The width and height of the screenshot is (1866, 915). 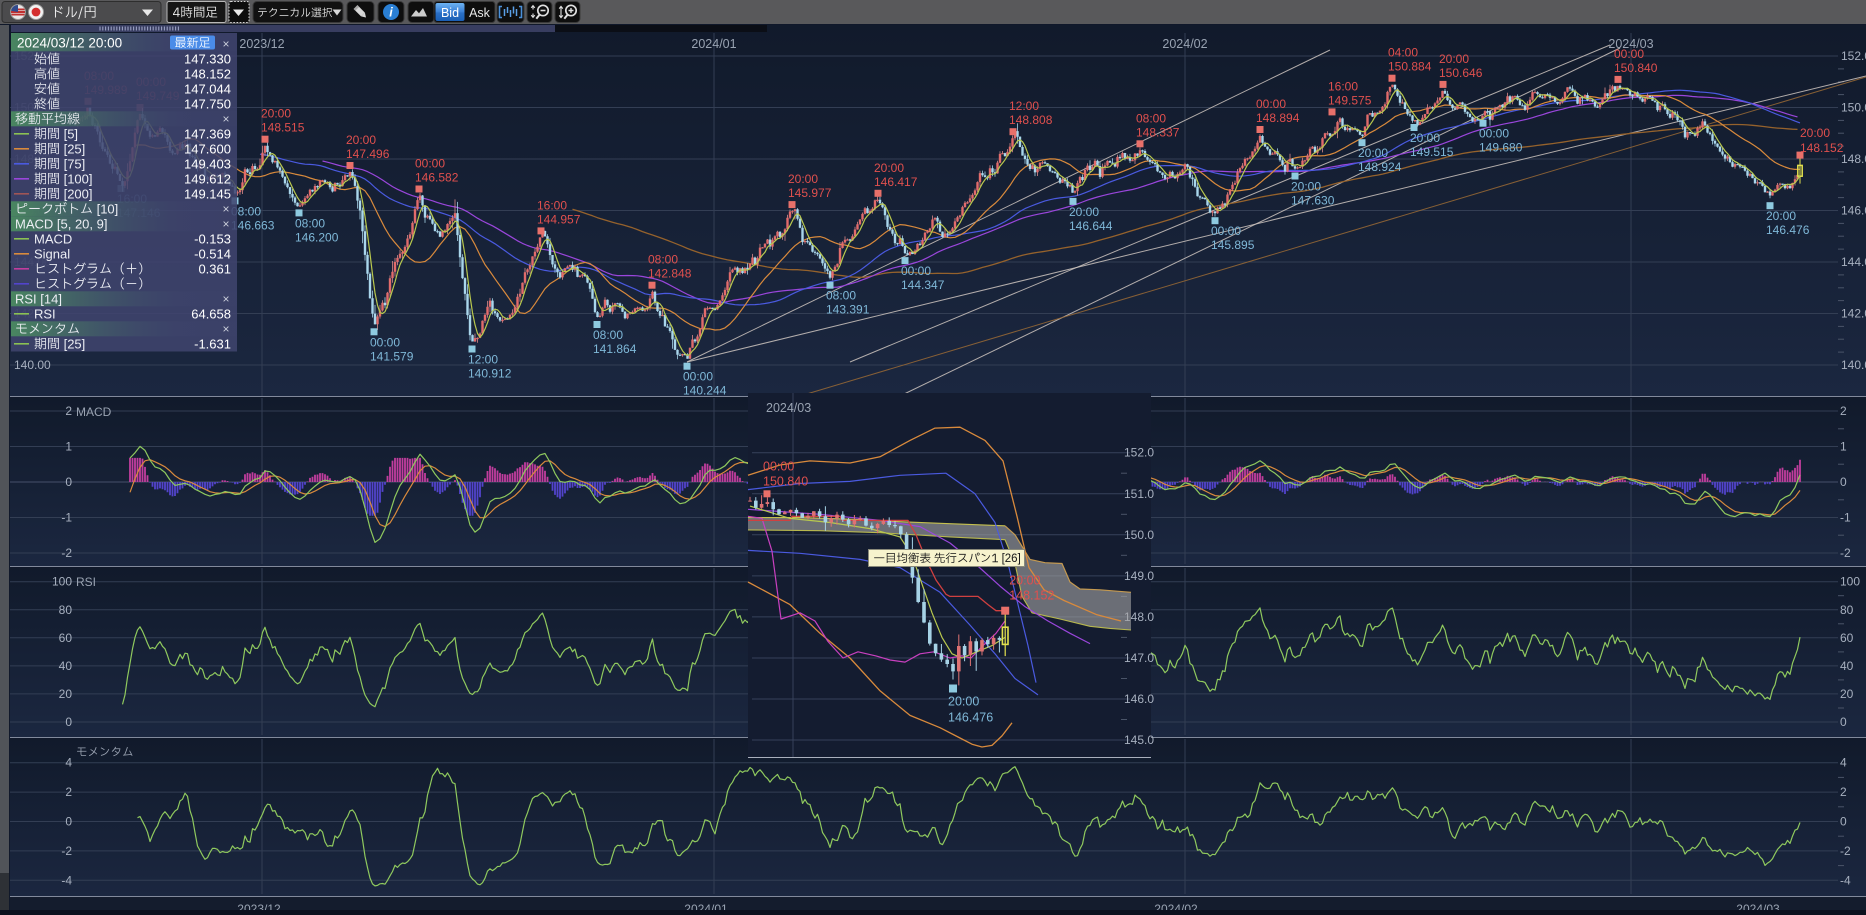 What do you see at coordinates (207, 88) in the screenshot?
I see `svg-text: 147.044` at bounding box center [207, 88].